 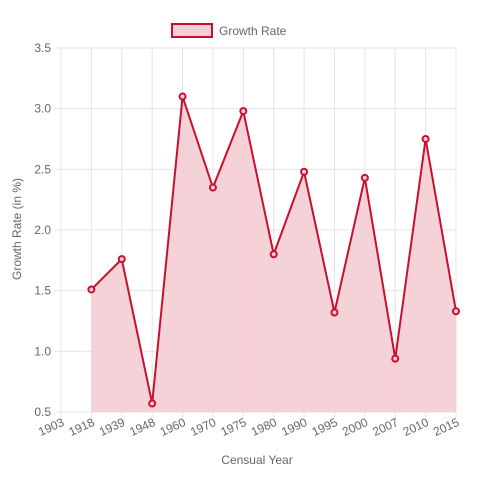 What do you see at coordinates (82, 427) in the screenshot?
I see `x-tick-label: 1918` at bounding box center [82, 427].